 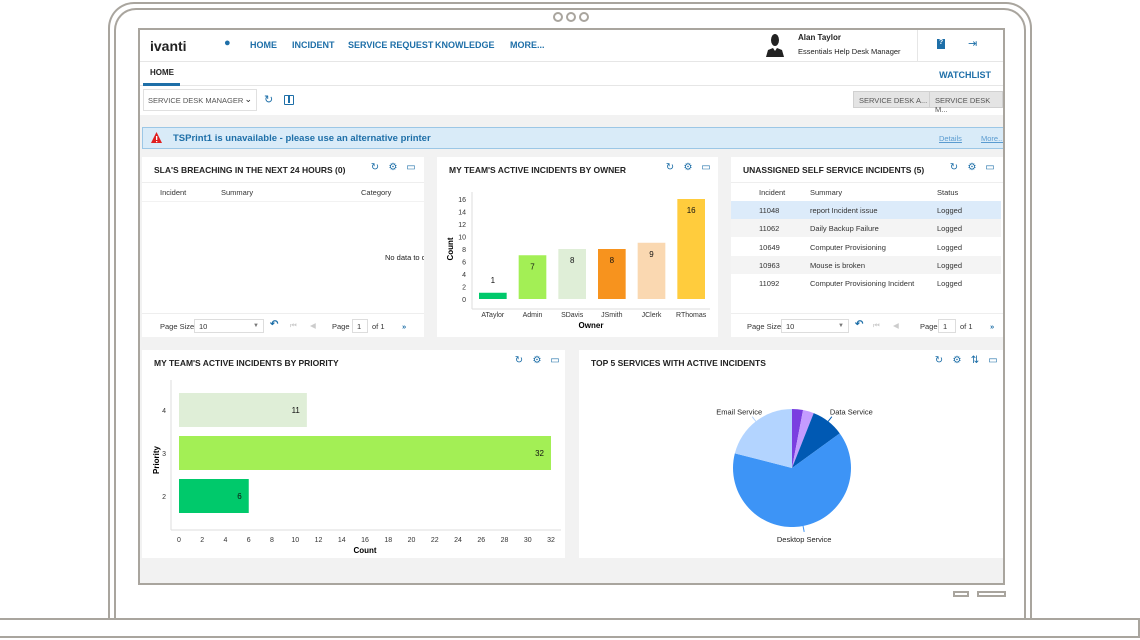 What do you see at coordinates (866, 210) in the screenshot?
I see `table-row: 11048 report Incident issue Logged` at bounding box center [866, 210].